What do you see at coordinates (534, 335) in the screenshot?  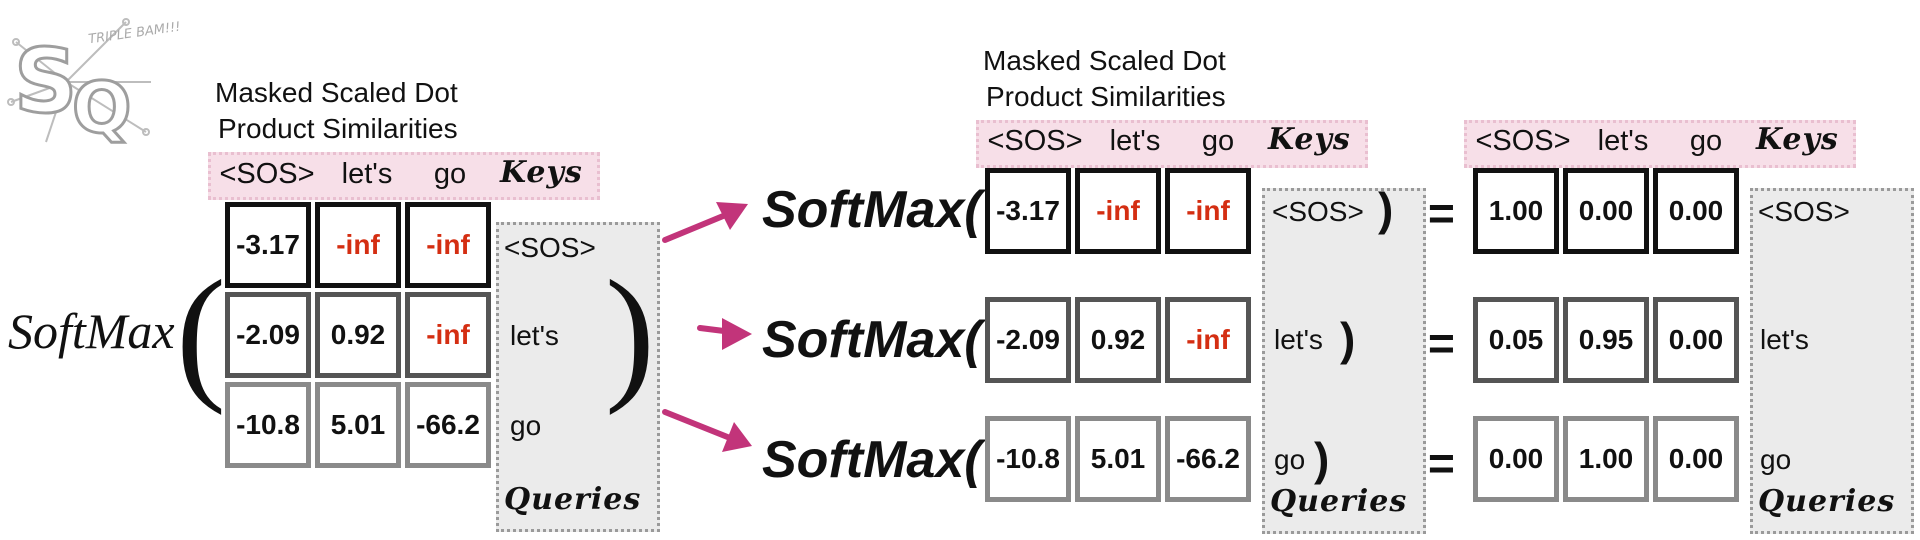 I see `left-query-lets: let's` at bounding box center [534, 335].